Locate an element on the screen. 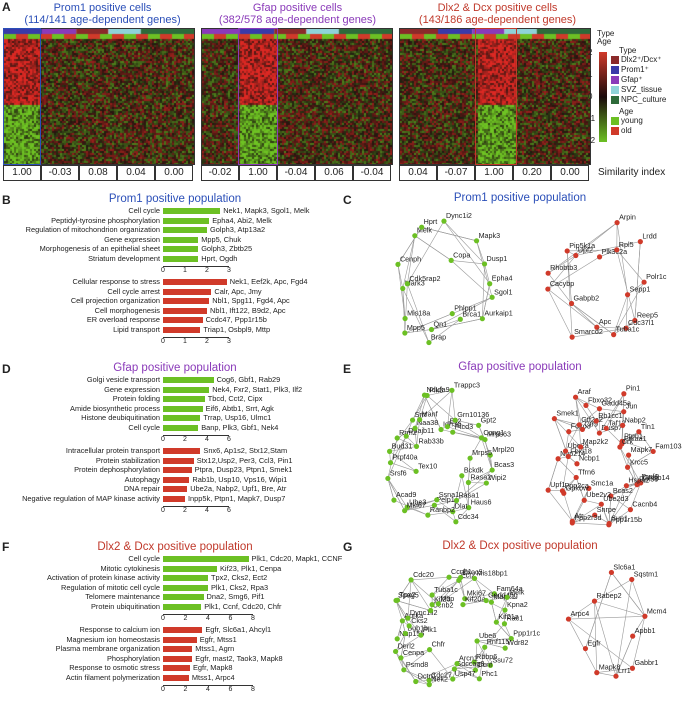 The image size is (685, 706). go-genes: Egfr, Slc6a1, Ahcyl1 is located at coordinates (238, 629).